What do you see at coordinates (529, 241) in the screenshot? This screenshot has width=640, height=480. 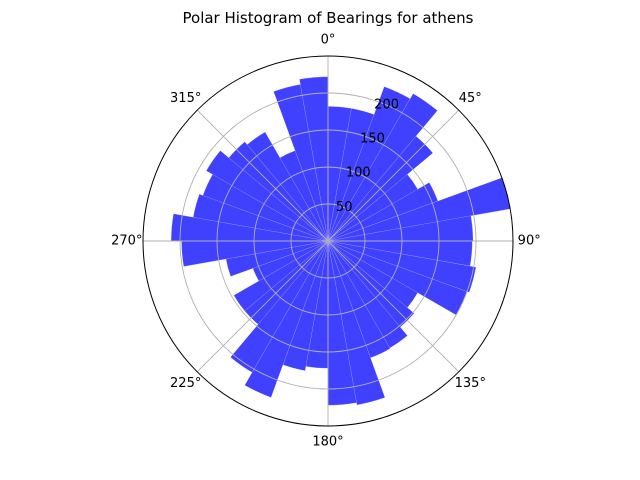 I see `theta-tick-label: 90°` at bounding box center [529, 241].